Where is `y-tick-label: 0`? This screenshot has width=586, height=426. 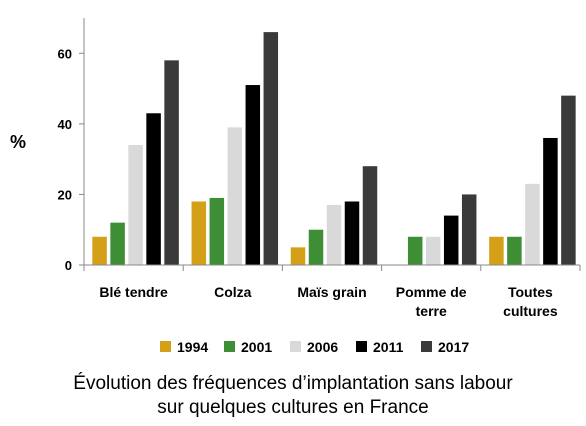 y-tick-label: 0 is located at coordinates (68, 265).